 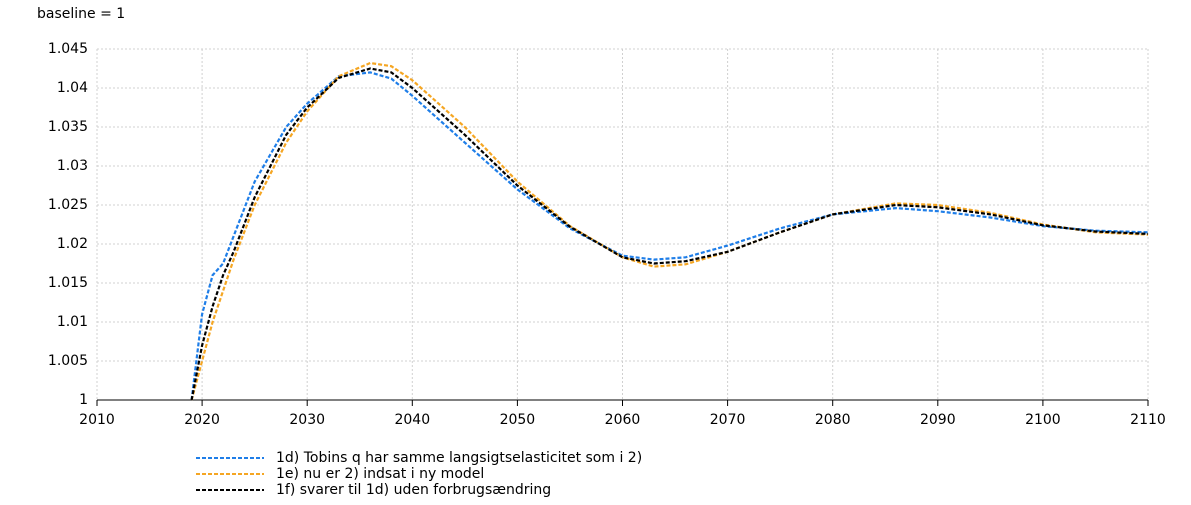 What do you see at coordinates (72, 244) in the screenshot?
I see `y-tick-label: 1.02` at bounding box center [72, 244].